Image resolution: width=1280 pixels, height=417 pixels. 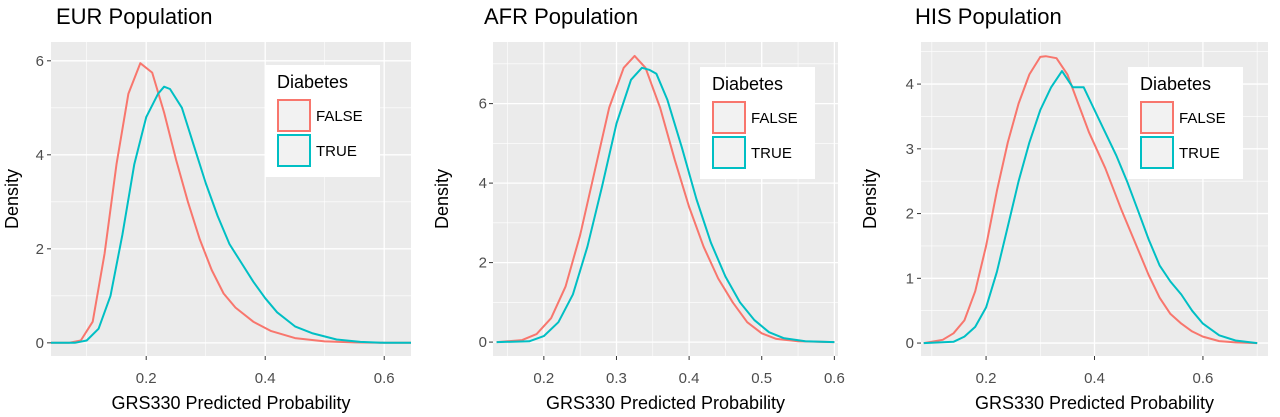 What do you see at coordinates (561, 16) in the screenshot?
I see `chart-title: AFR Population` at bounding box center [561, 16].